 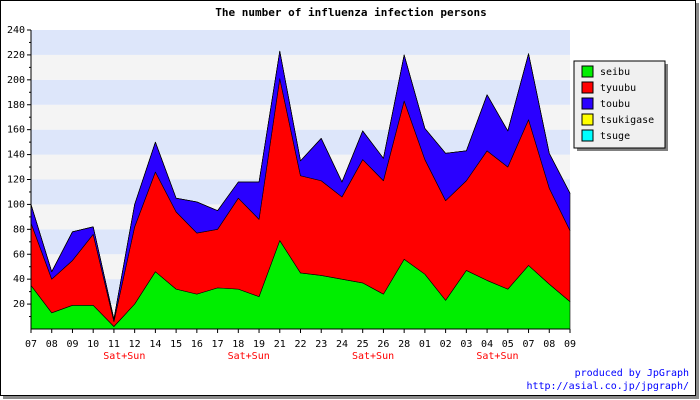 What do you see at coordinates (16, 155) in the screenshot?
I see `y-tick-label: 140` at bounding box center [16, 155].